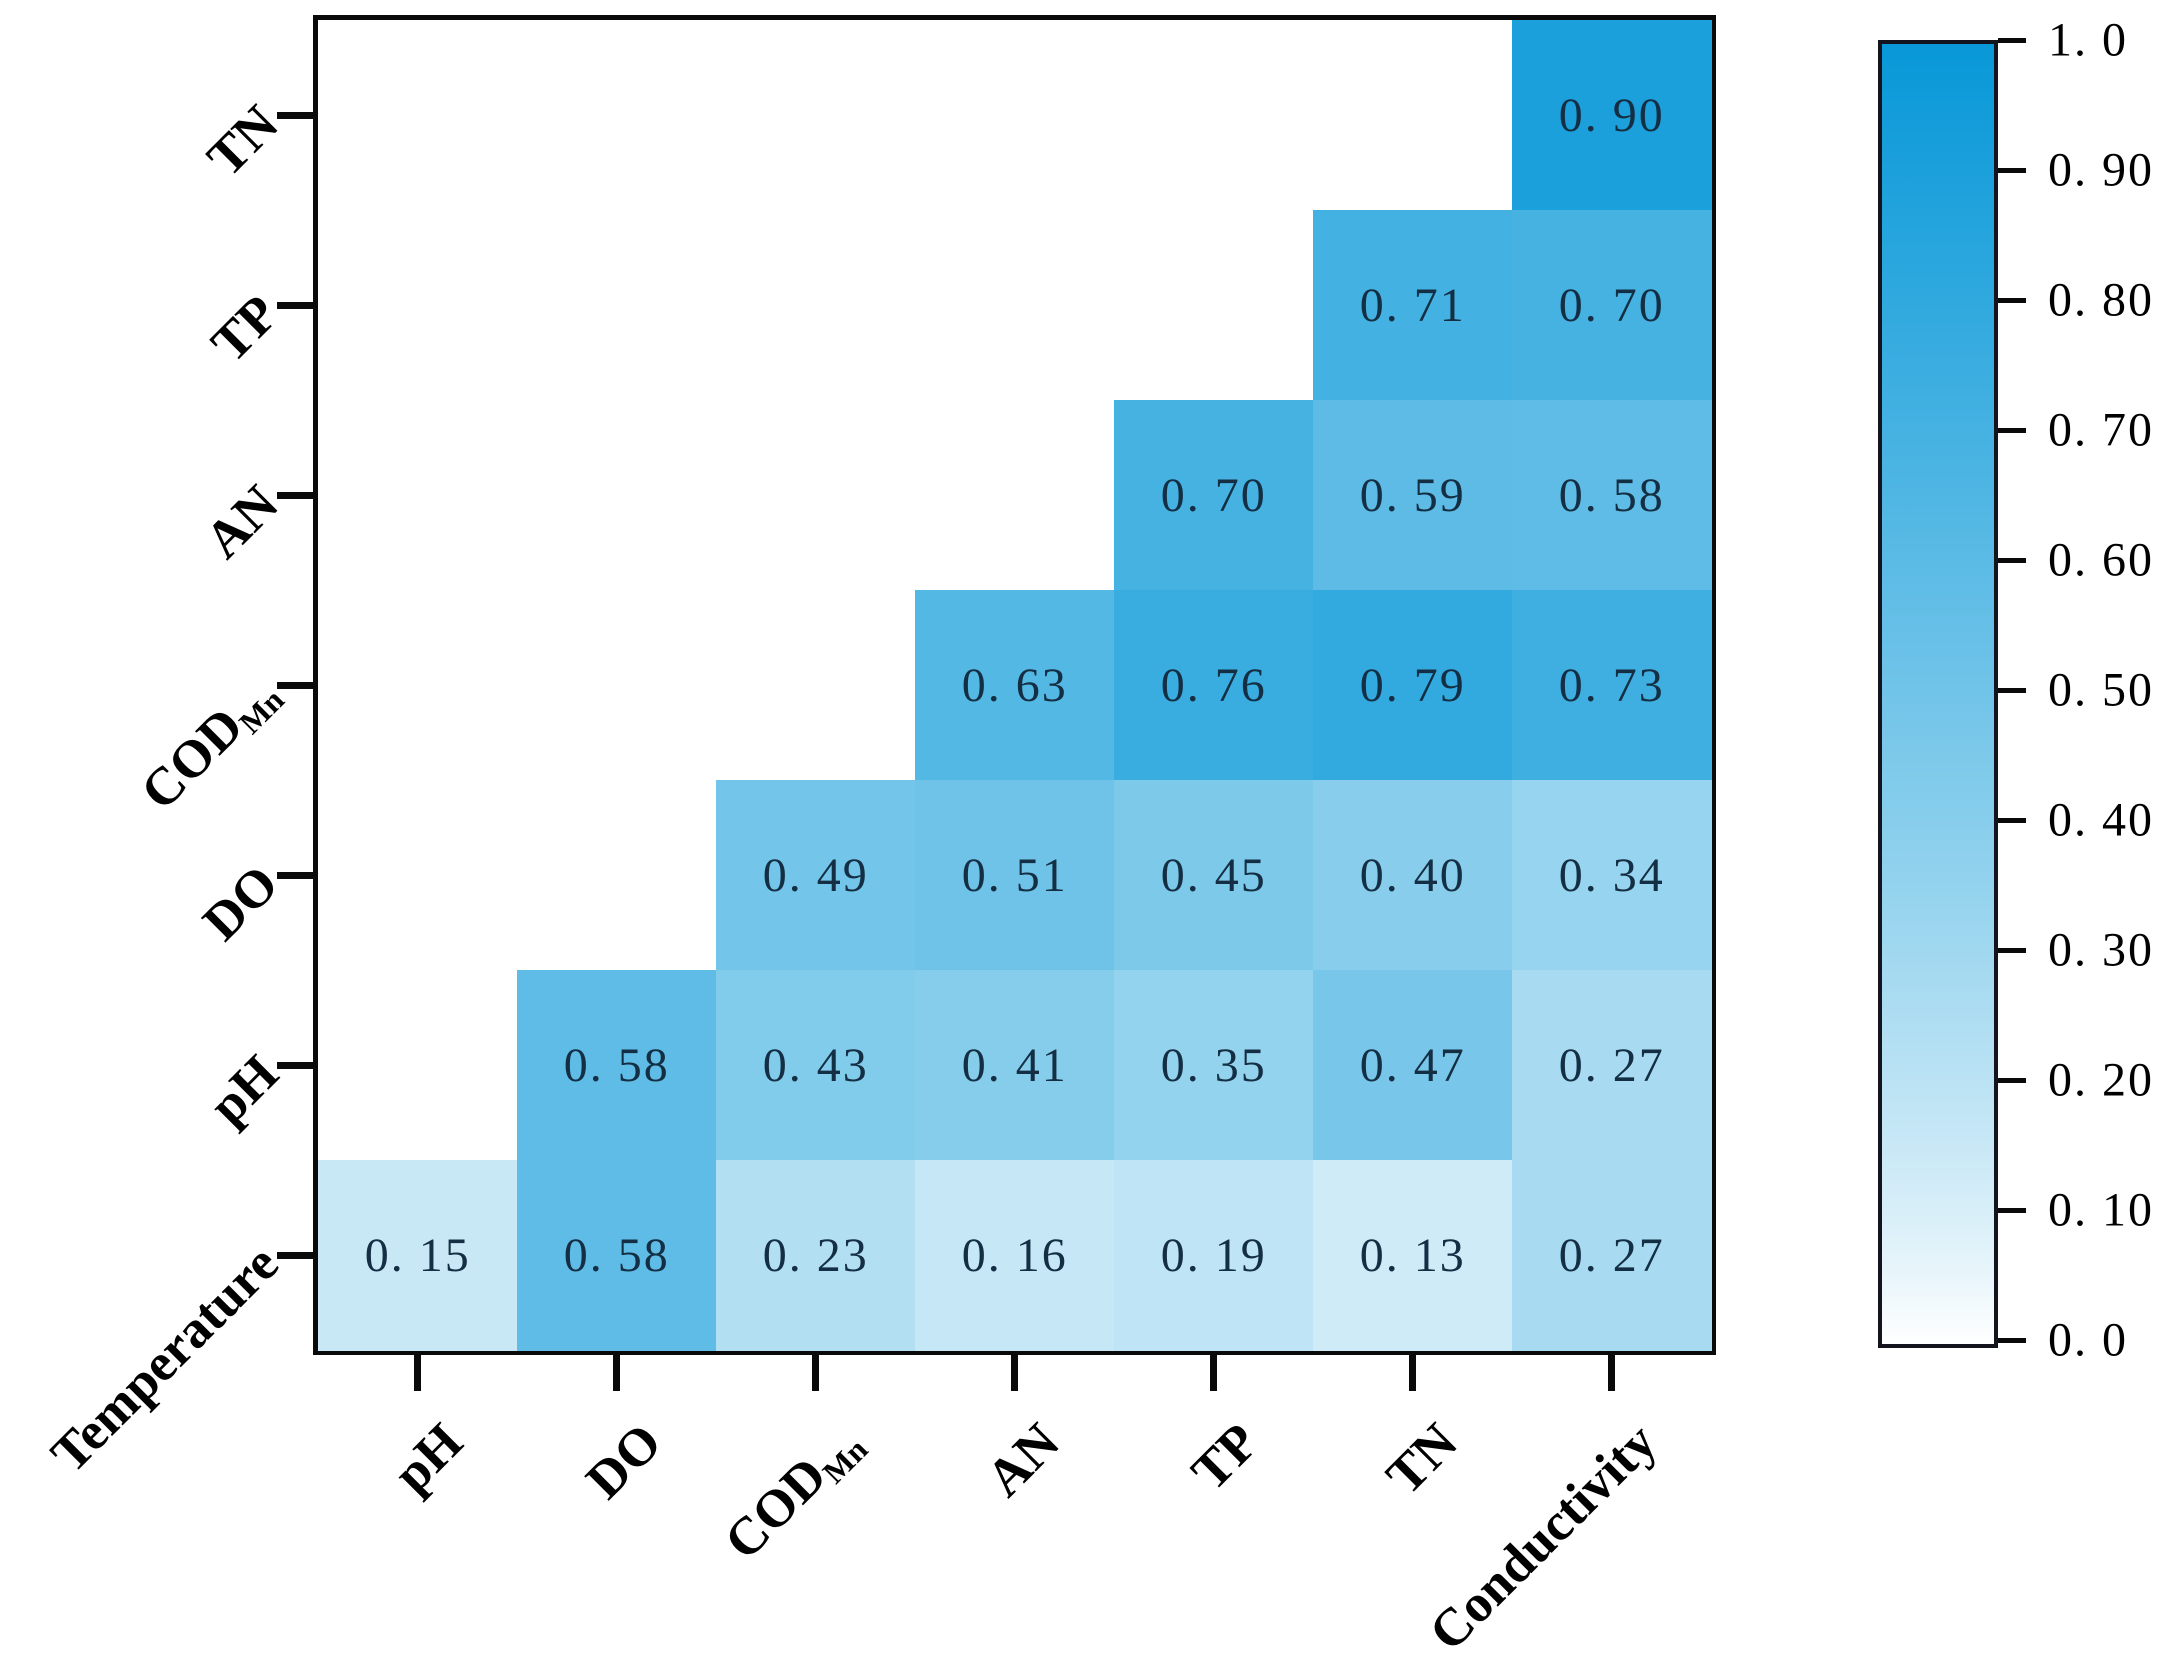 The height and width of the screenshot is (1662, 2164). I want to click on heatmap-cell-value: 0. 34, so click(1611, 875).